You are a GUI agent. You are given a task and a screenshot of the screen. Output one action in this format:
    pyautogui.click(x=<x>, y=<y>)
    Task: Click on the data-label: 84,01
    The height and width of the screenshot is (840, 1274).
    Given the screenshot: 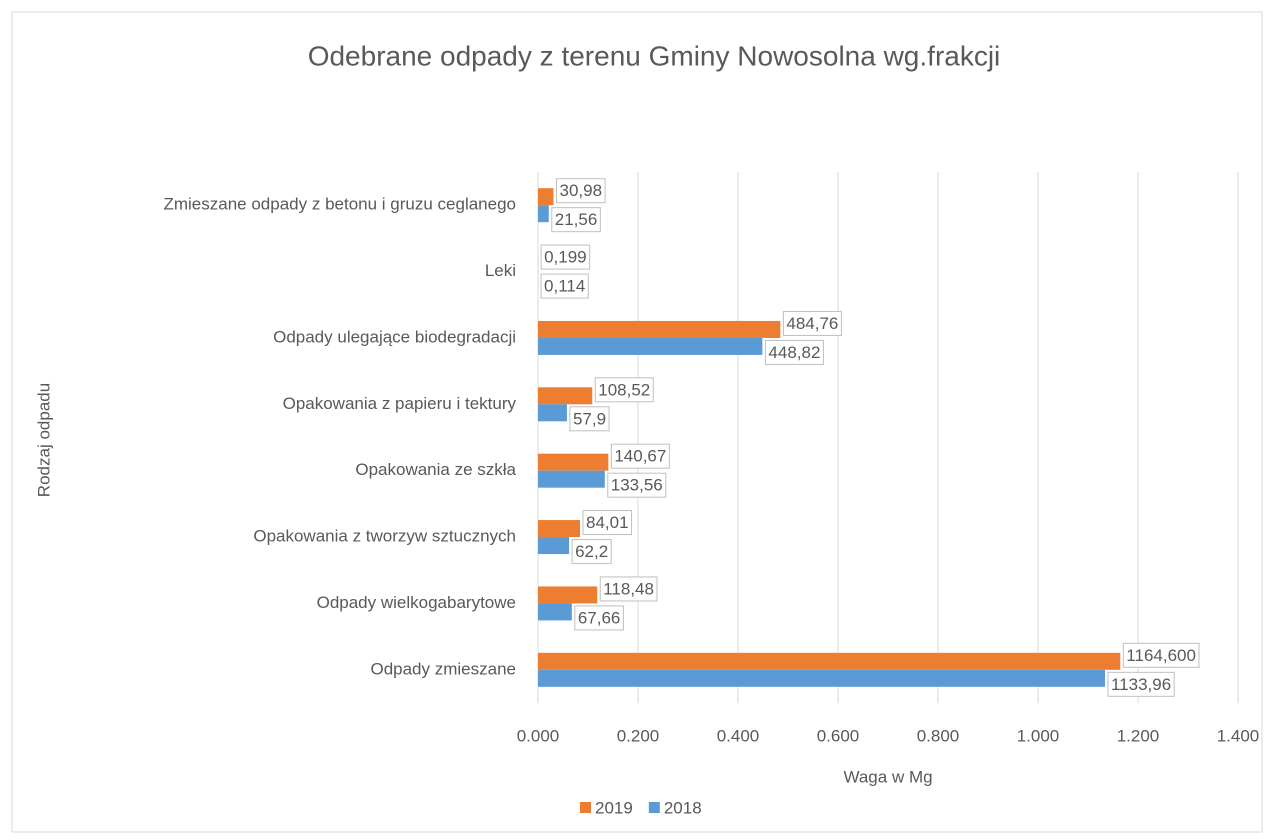 What is the action you would take?
    pyautogui.click(x=607, y=522)
    